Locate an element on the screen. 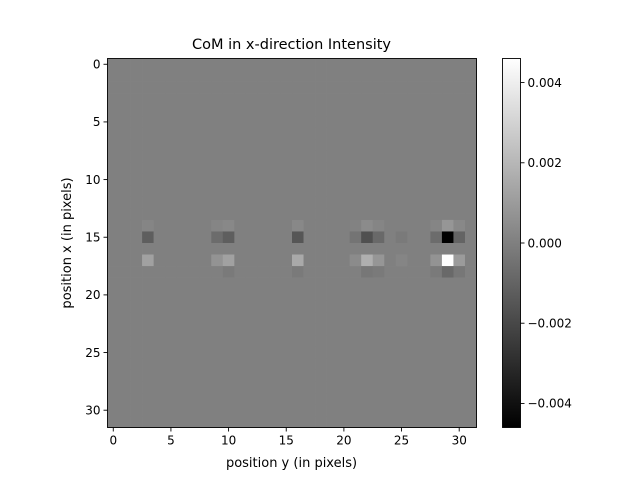 Image resolution: width=640 pixels, height=480 pixels. y-tick-label: 10 is located at coordinates (92, 180).